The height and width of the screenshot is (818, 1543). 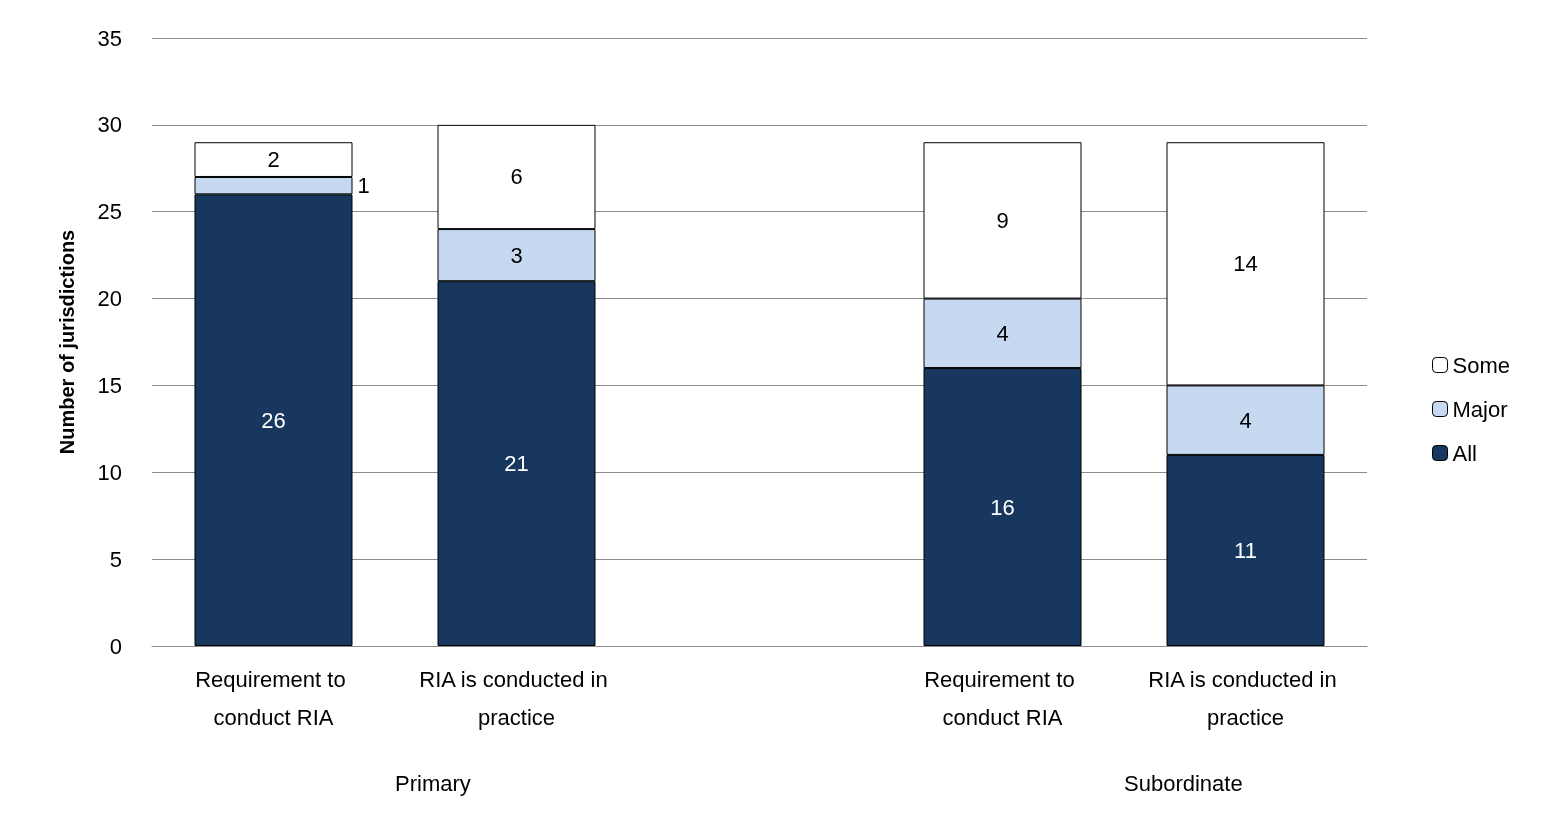 I want to click on data-label: 14, so click(x=1245, y=264).